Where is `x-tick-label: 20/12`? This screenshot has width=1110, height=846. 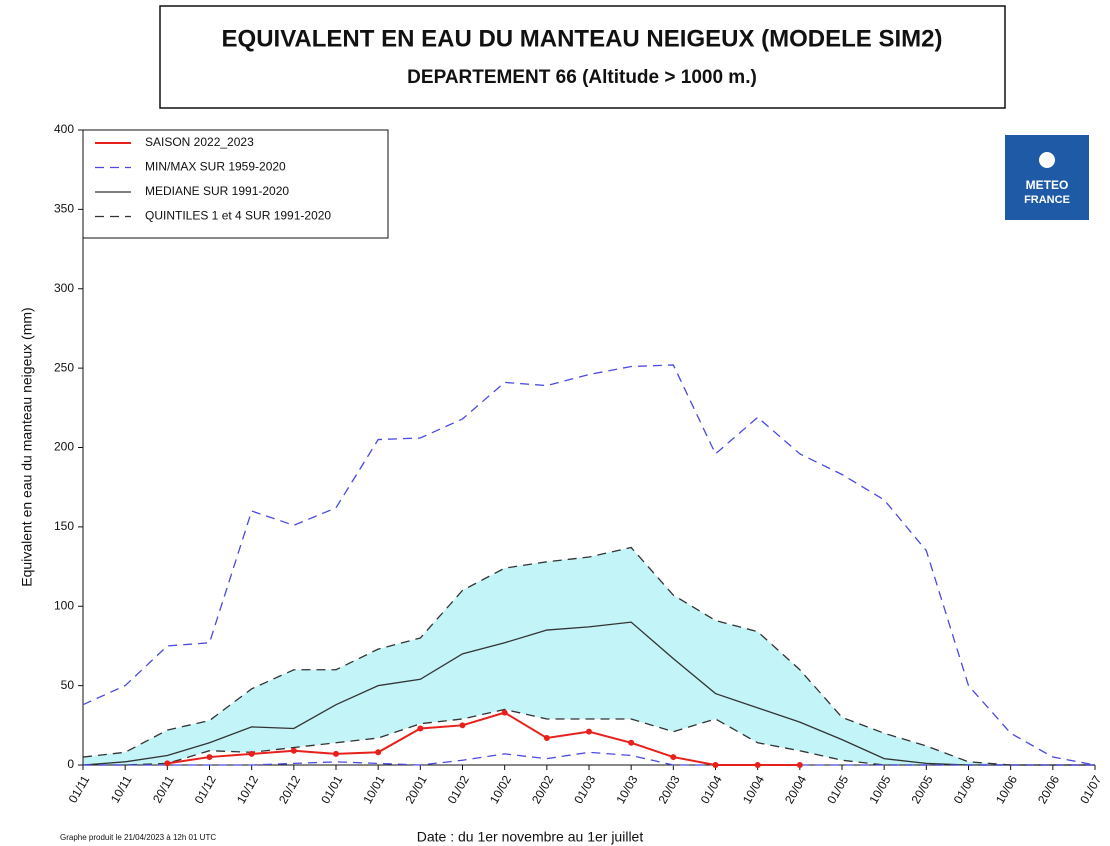
x-tick-label: 20/12 is located at coordinates (289, 789).